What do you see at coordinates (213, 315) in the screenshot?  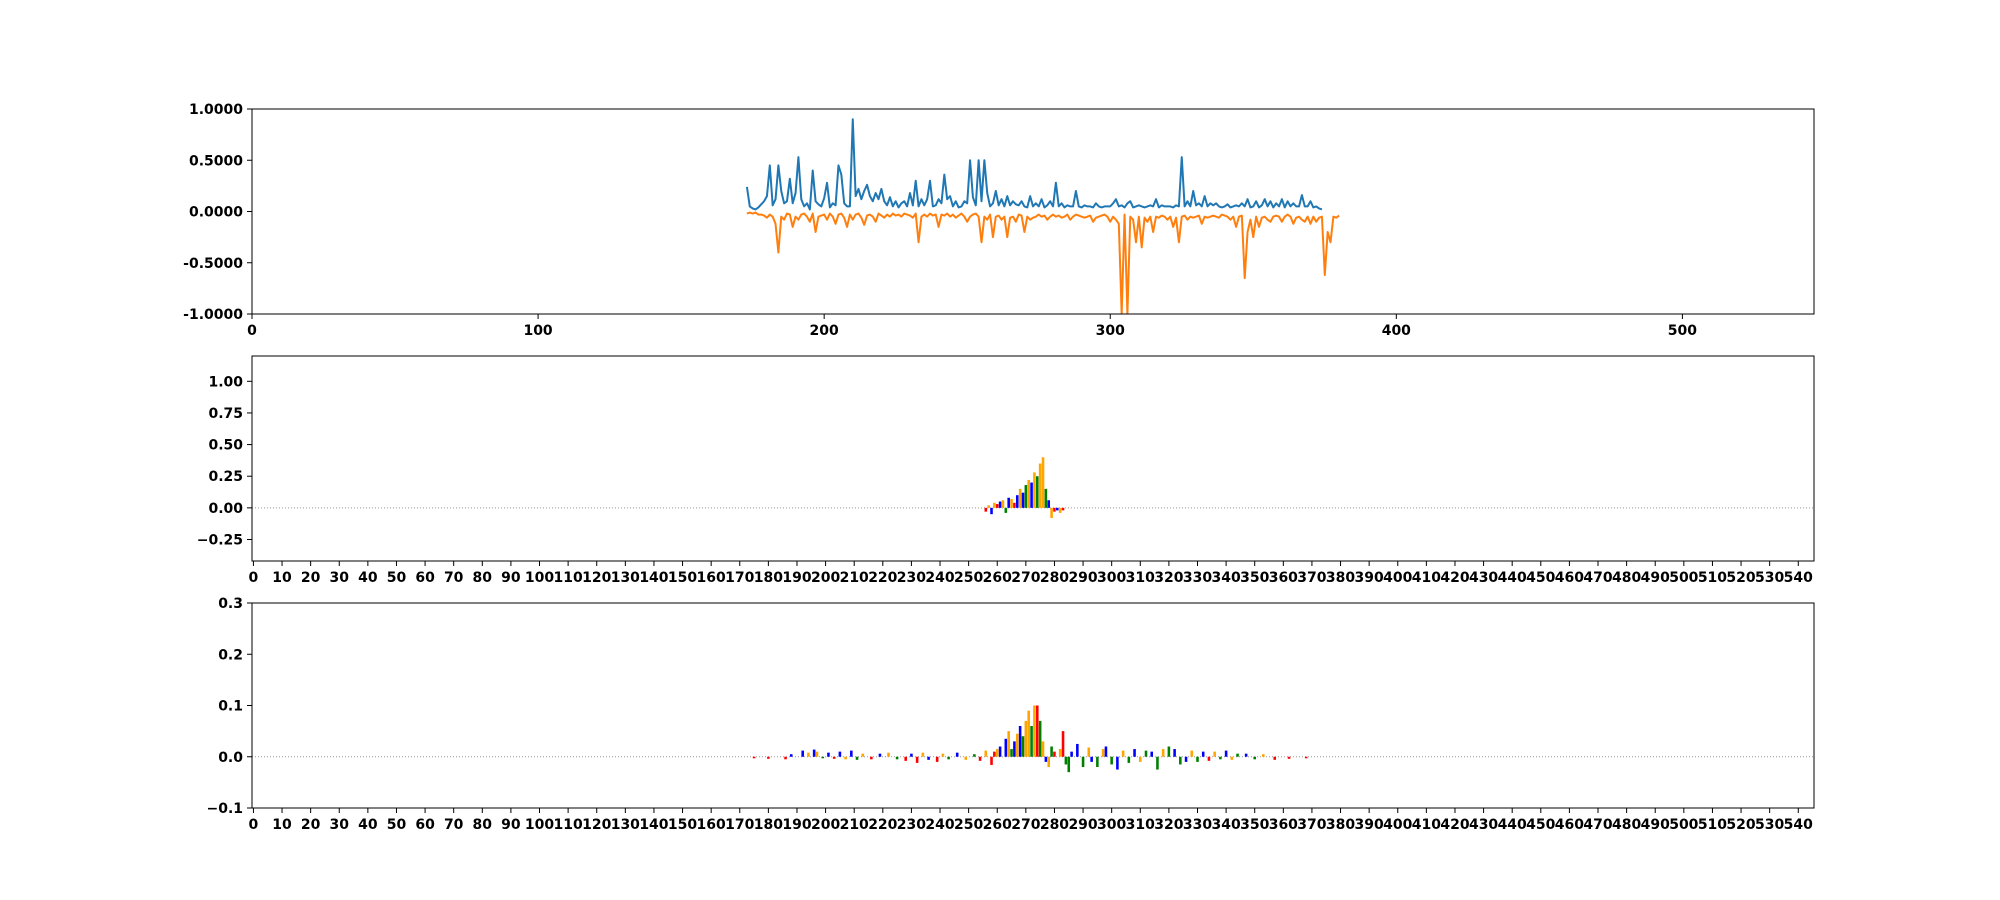 I see `y-tick-label: -1.0000` at bounding box center [213, 315].